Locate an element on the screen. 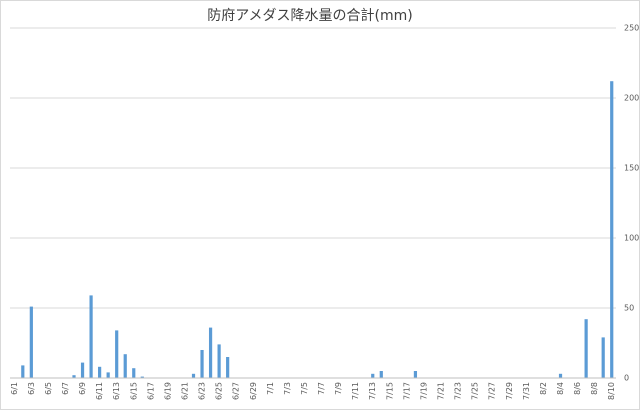  x-tick-label: 7/9 is located at coordinates (338, 388).